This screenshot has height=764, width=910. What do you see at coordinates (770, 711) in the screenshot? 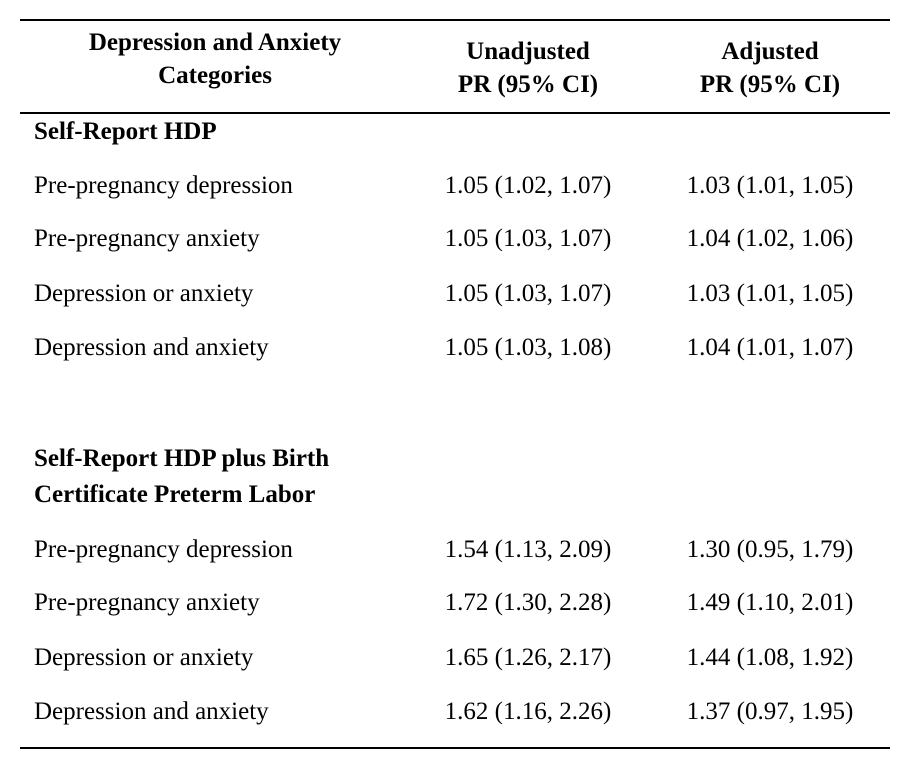
I see `row-adjusted-value: 1.37 (0.97, 1.95)` at bounding box center [770, 711].